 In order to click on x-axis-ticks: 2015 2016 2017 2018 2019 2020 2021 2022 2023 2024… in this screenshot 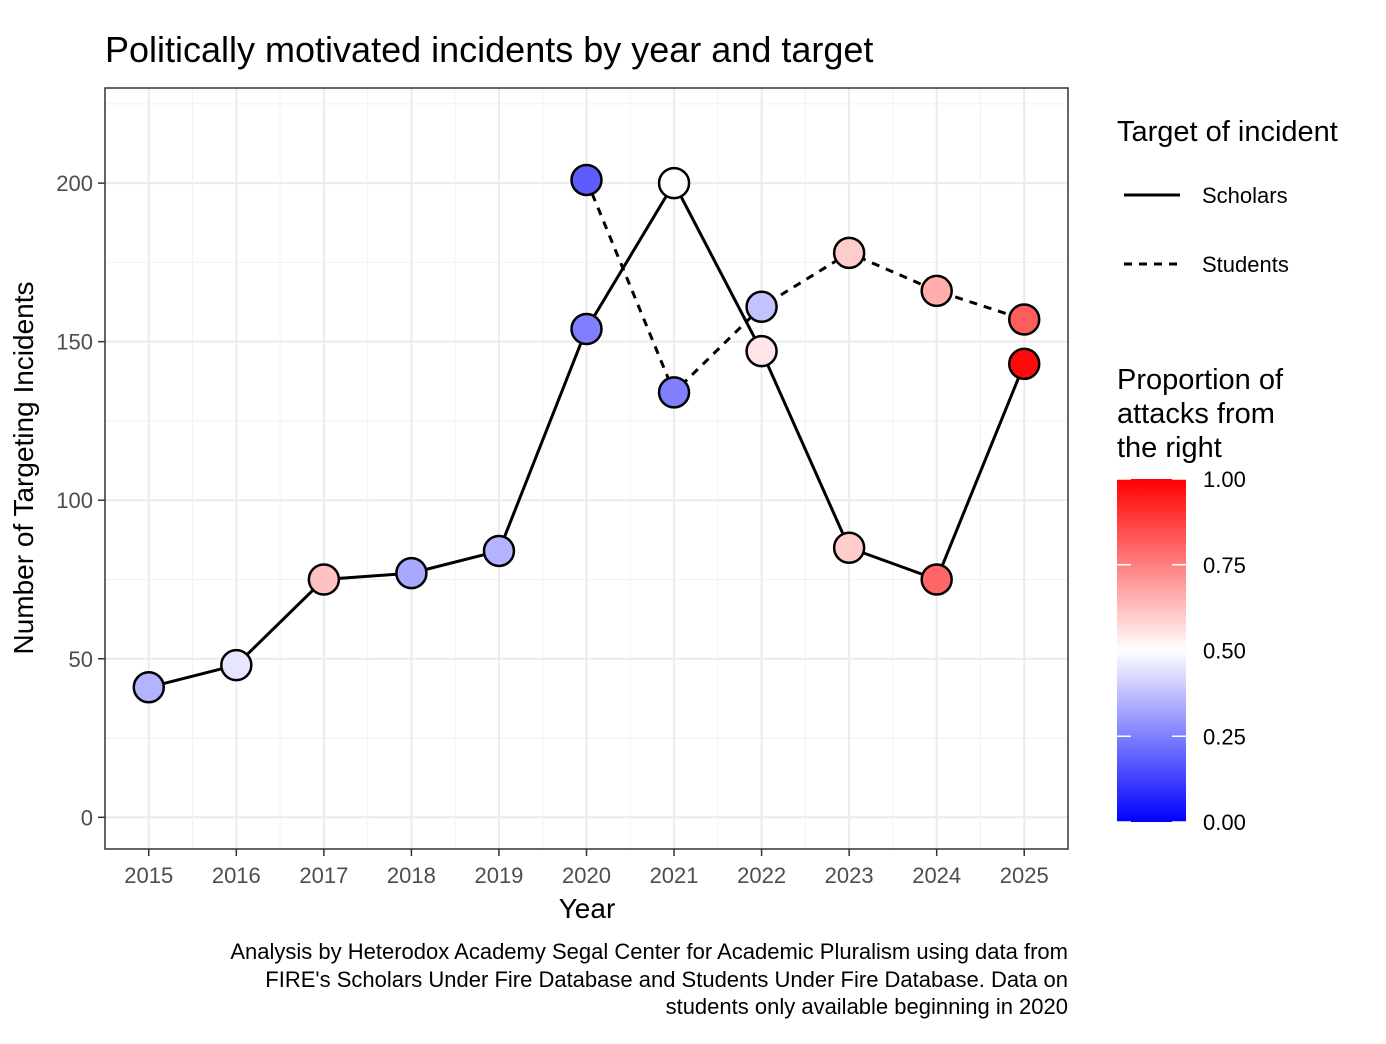, I will do `click(586, 868)`.